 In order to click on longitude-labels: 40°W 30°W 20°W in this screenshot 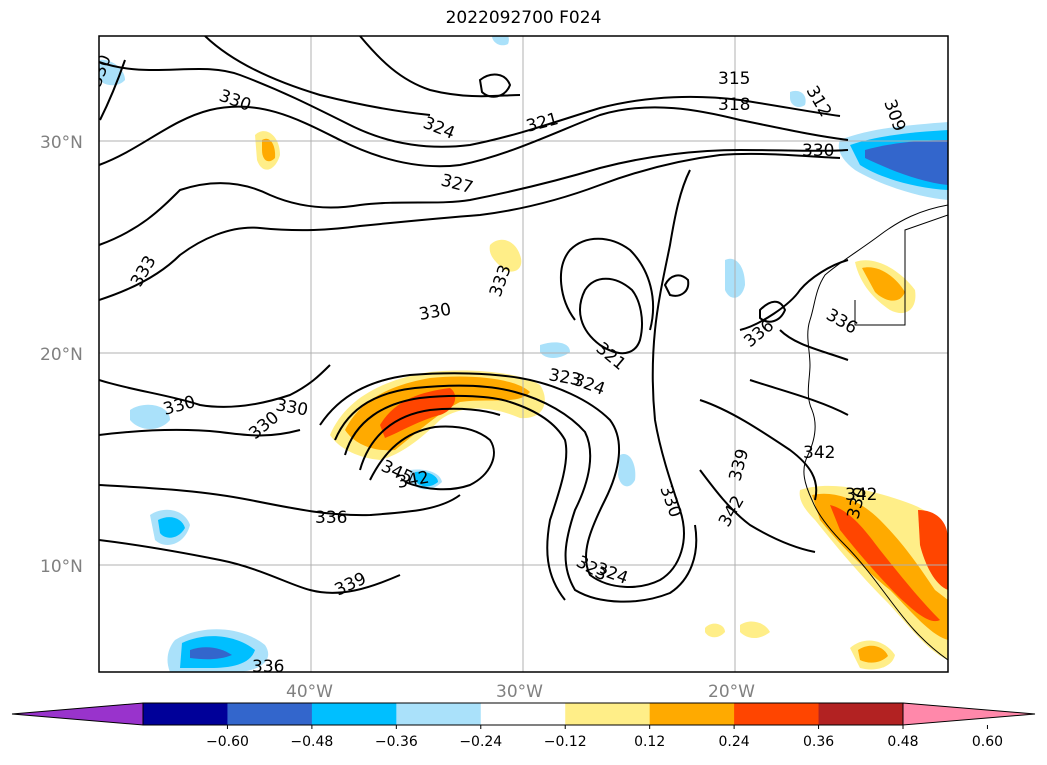, I will do `click(520, 692)`.